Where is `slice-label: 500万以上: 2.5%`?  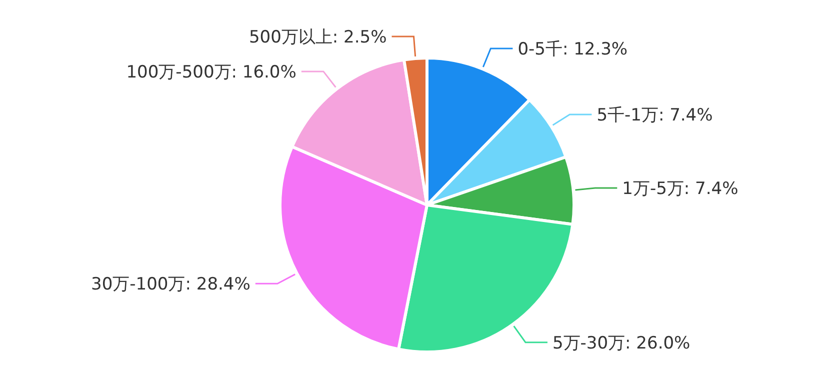
slice-label: 500万以上: 2.5% is located at coordinates (317, 38).